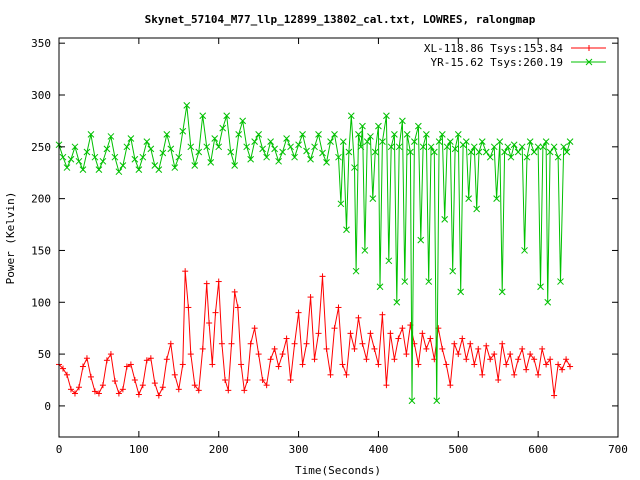 This screenshot has width=640, height=480. I want to click on x-axis-label: Time(Seconds), so click(338, 470).